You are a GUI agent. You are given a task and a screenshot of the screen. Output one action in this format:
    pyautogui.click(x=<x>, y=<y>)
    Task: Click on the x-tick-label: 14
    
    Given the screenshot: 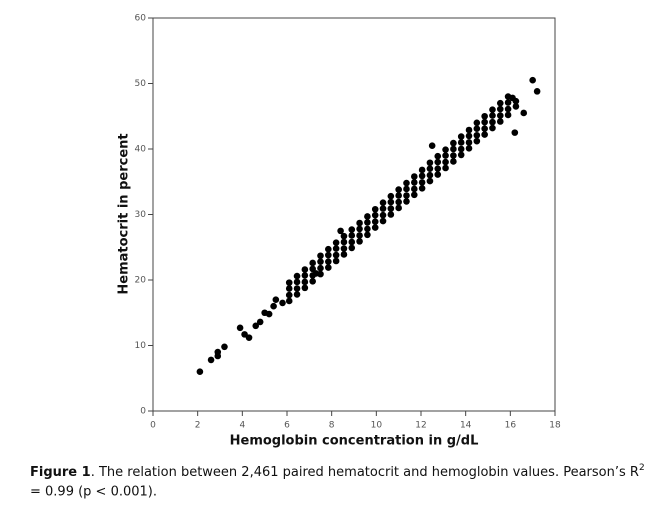 What is the action you would take?
    pyautogui.click(x=466, y=426)
    